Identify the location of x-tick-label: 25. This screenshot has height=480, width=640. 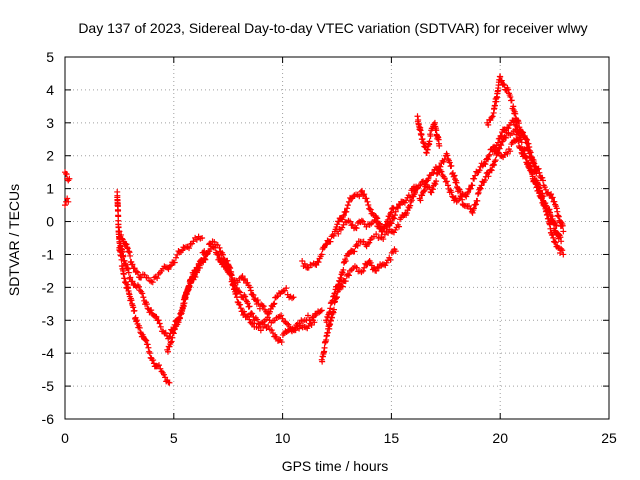
(609, 438).